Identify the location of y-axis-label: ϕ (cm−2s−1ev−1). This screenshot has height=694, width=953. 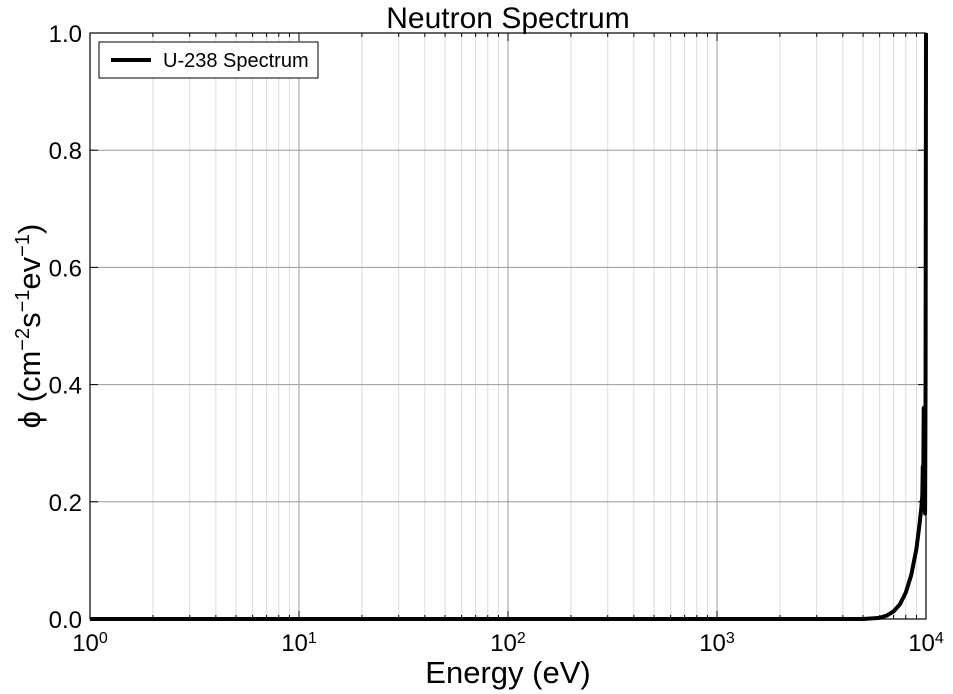
(29, 326).